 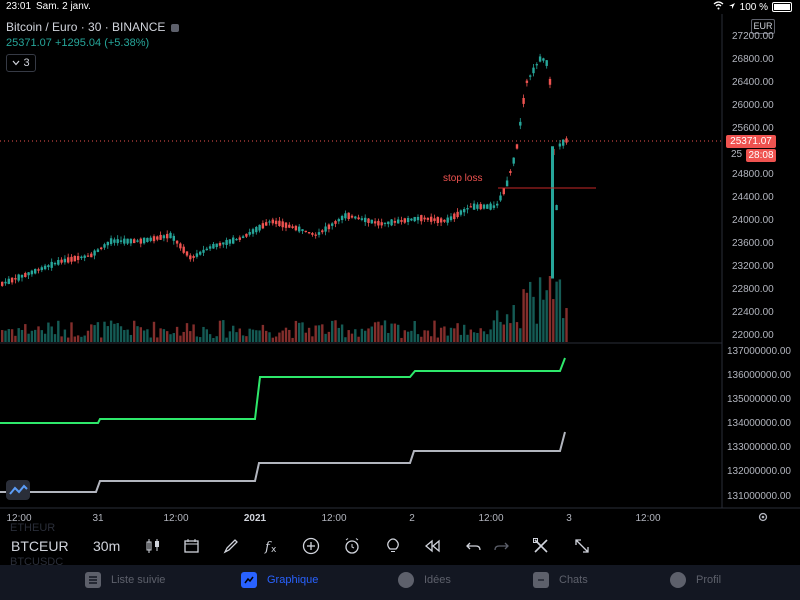 I want to click on tab-chart: Graphique, so click(x=279, y=580).